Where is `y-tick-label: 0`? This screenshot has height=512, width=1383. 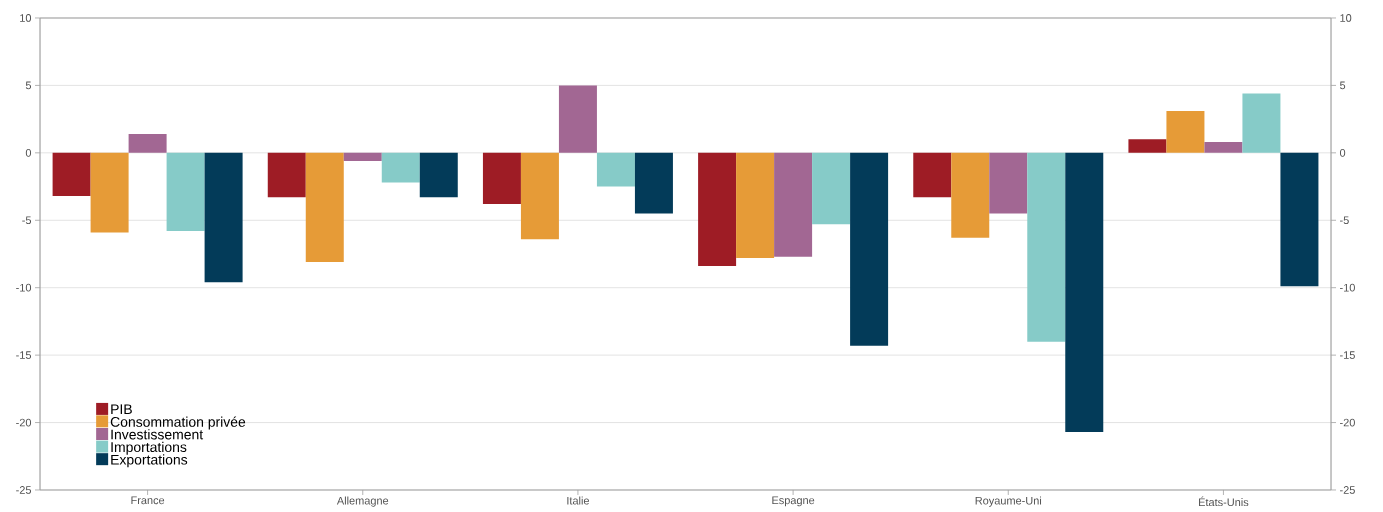
y-tick-label: 0 is located at coordinates (28, 152).